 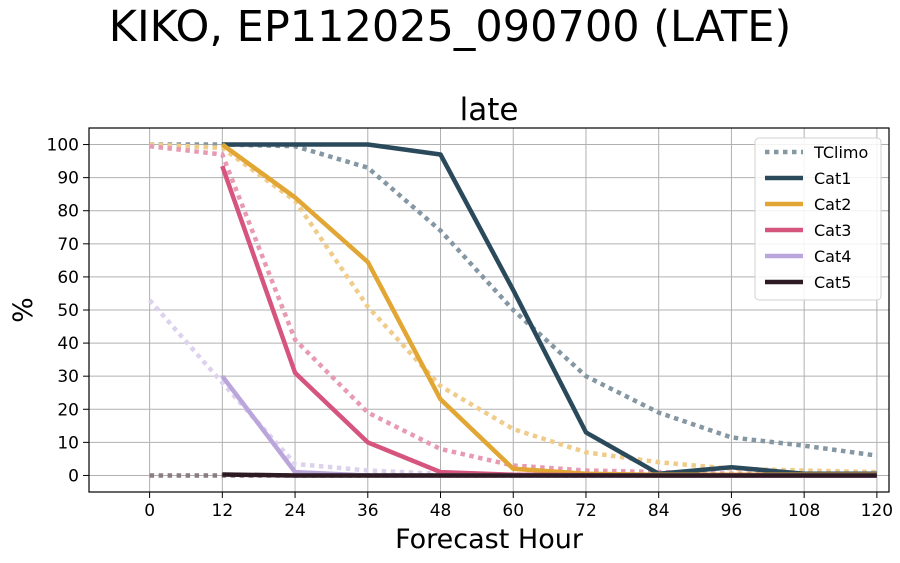 What do you see at coordinates (63, 146) in the screenshot?
I see `y-tick-label: 100` at bounding box center [63, 146].